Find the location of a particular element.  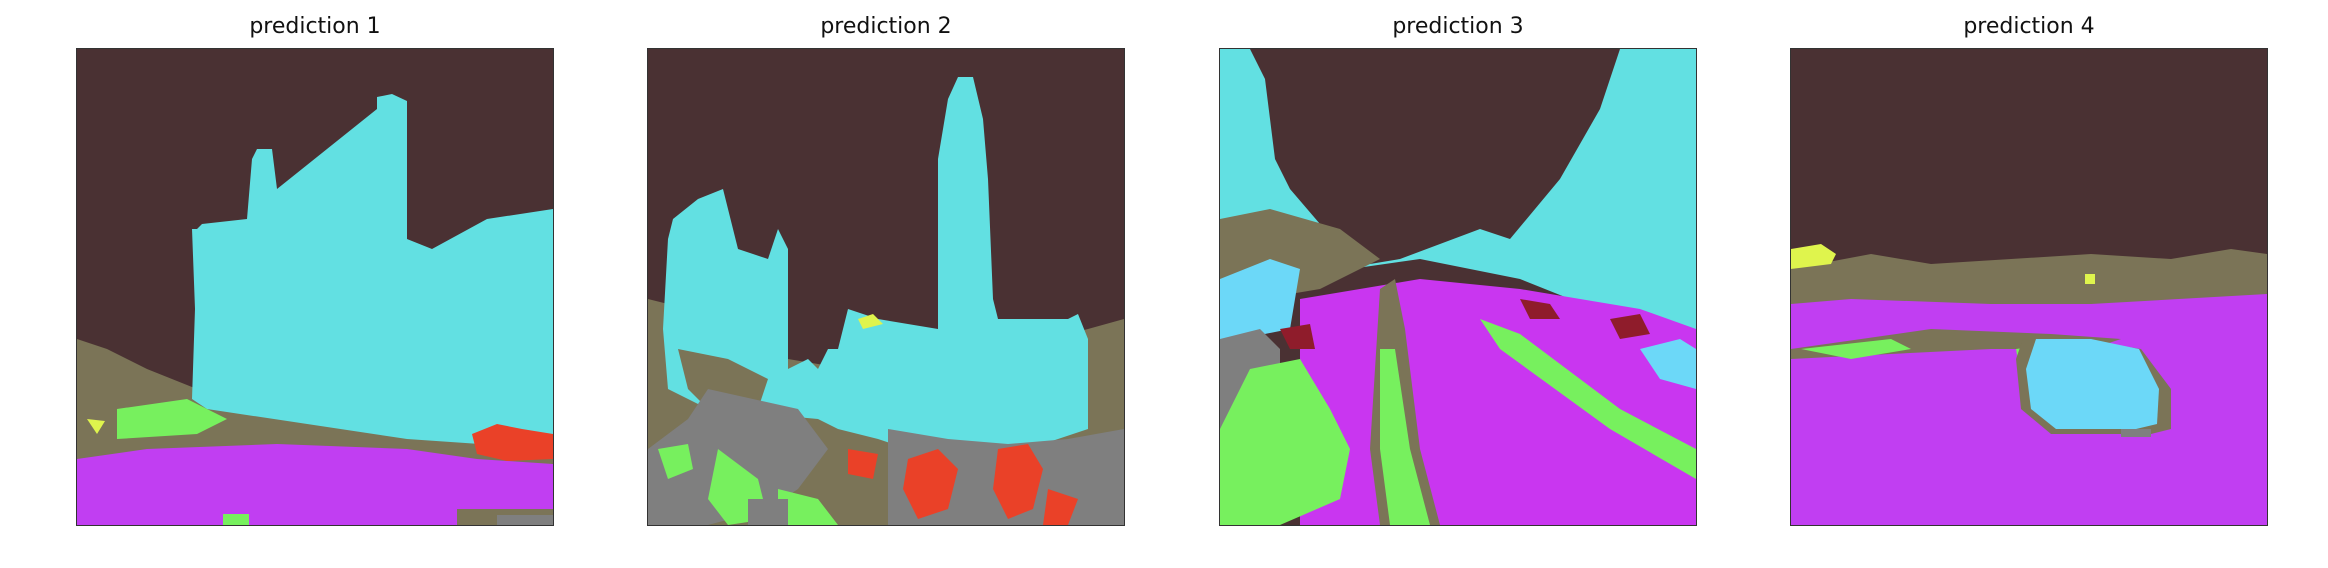

panel-title: prediction 4 is located at coordinates (2029, 26).